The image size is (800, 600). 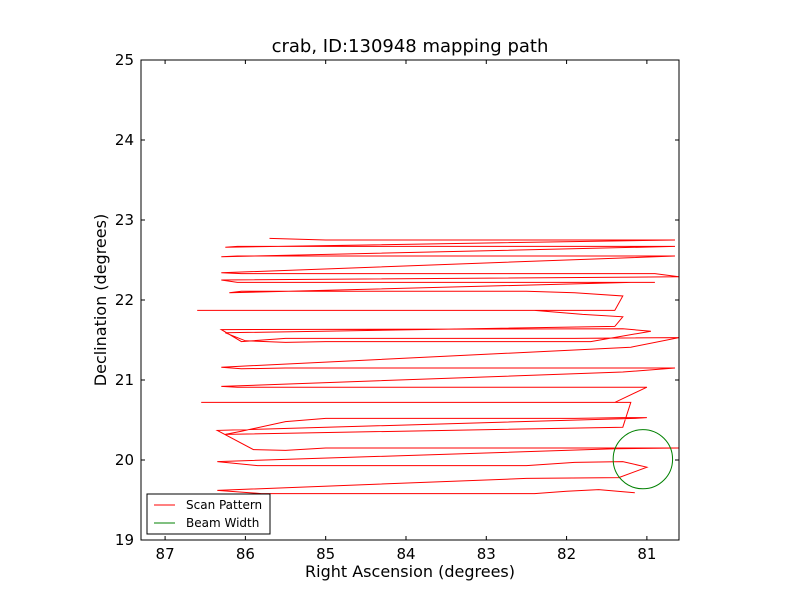 What do you see at coordinates (643, 459) in the screenshot?
I see `beam-width-circle` at bounding box center [643, 459].